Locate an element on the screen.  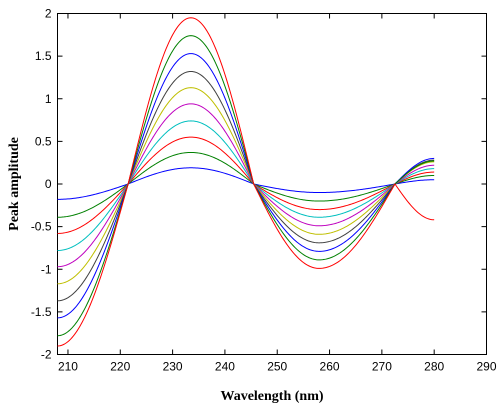
x-tick-label: 230 is located at coordinates (173, 367).